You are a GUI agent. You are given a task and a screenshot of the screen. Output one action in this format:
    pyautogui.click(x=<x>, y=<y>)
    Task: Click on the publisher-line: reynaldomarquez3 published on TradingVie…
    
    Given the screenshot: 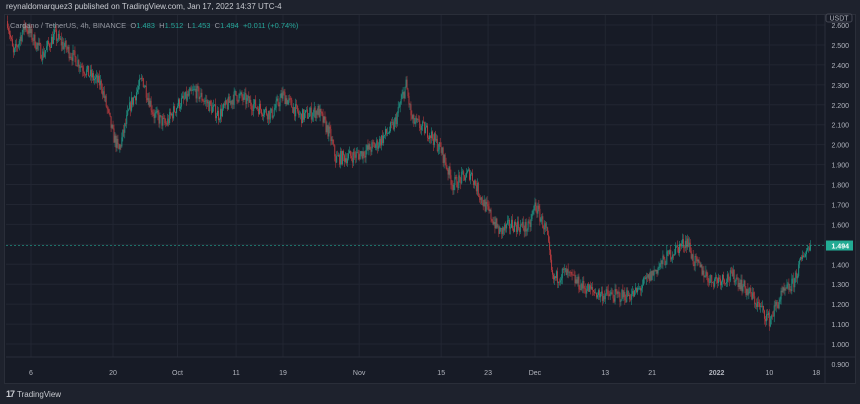 What is the action you would take?
    pyautogui.click(x=144, y=6)
    